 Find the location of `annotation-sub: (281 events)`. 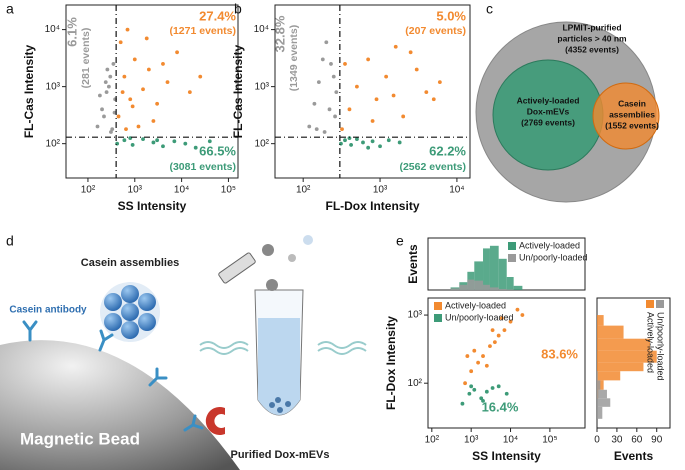

annotation-sub: (281 events) is located at coordinates (86, 58).